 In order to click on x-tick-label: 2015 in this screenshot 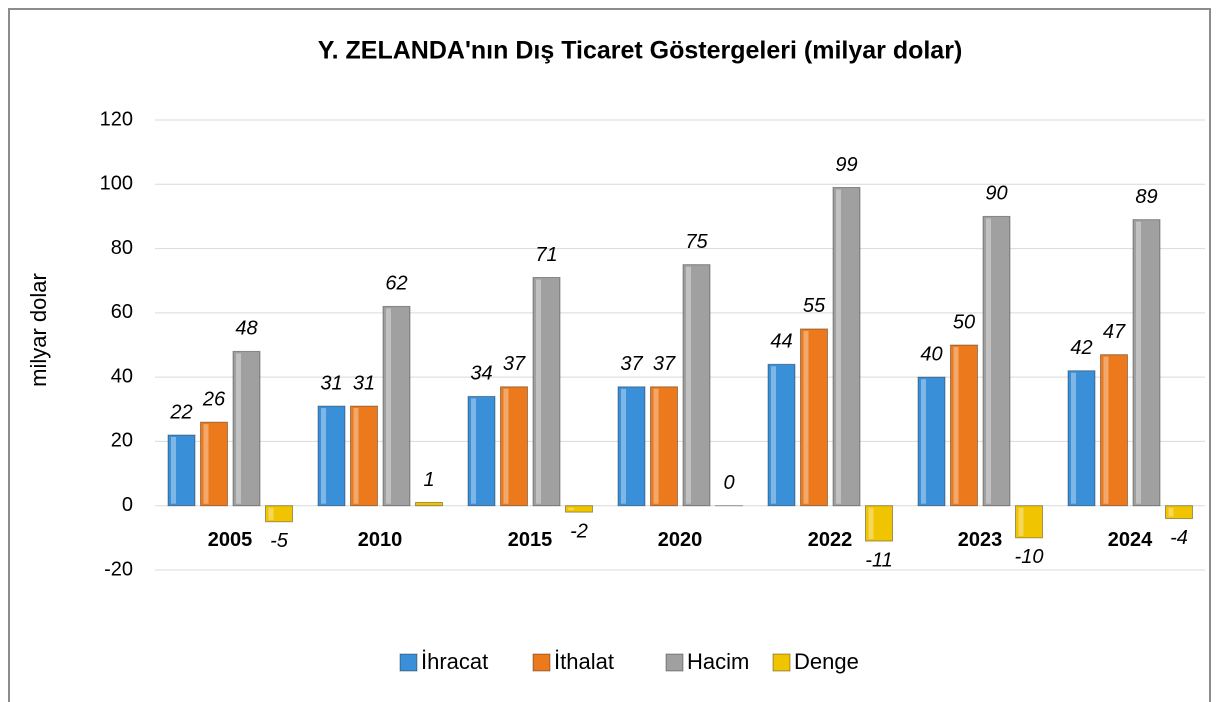, I will do `click(530, 540)`.